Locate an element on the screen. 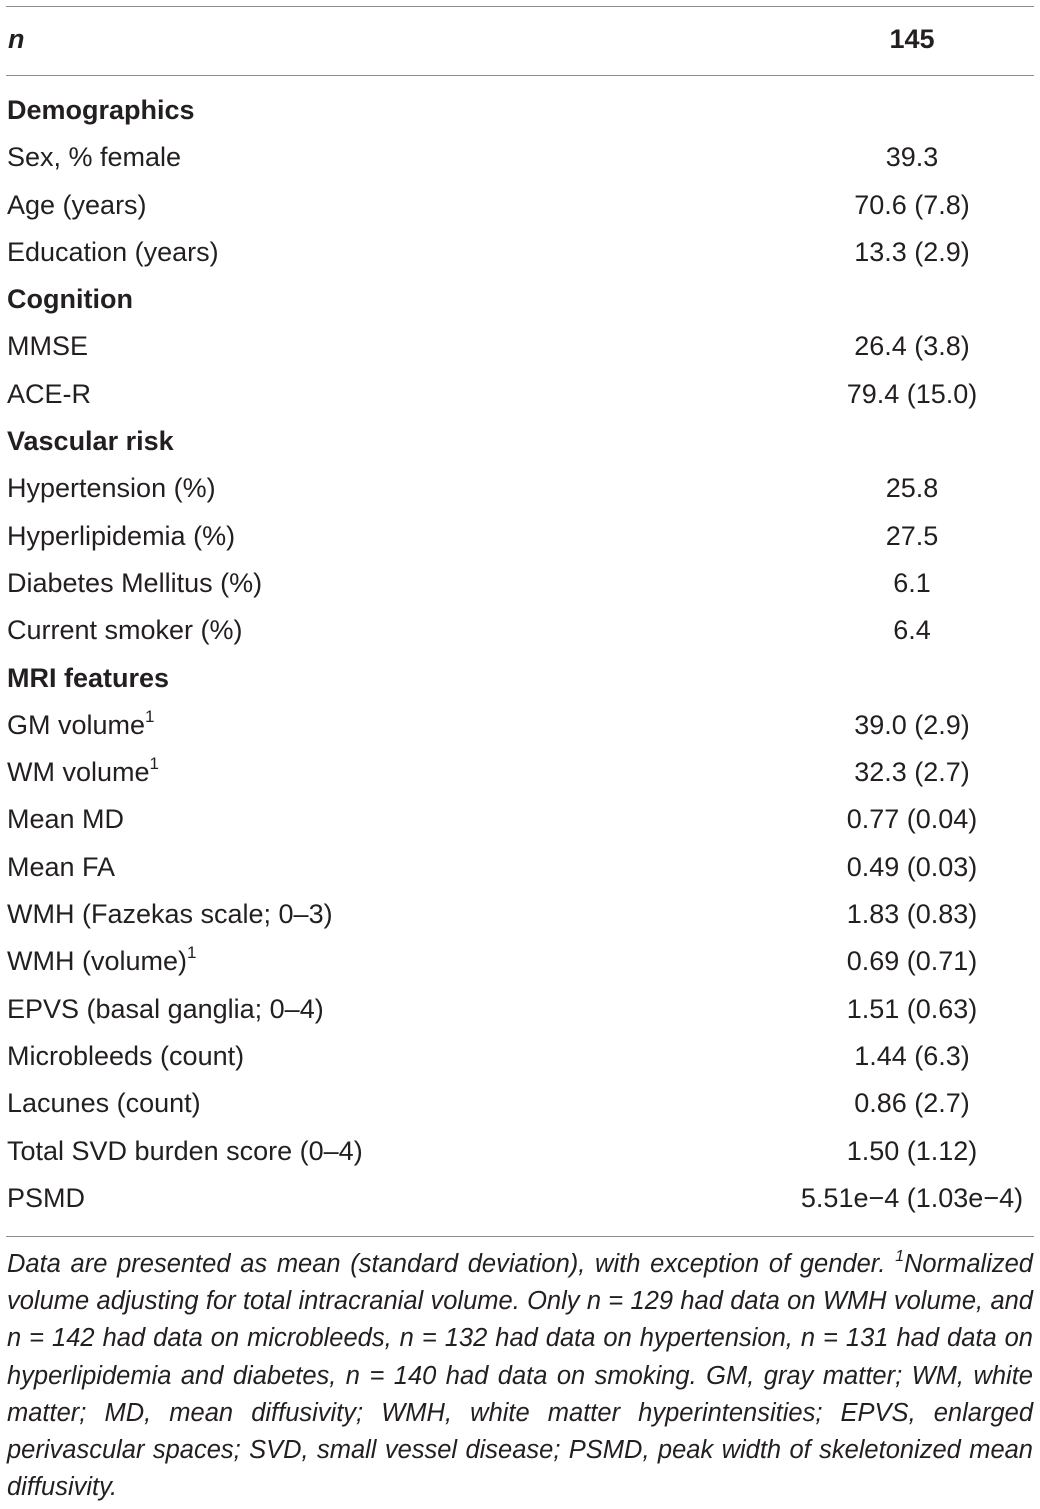 This screenshot has height=1509, width=1040. table-row: WM volume1 32.3 (2.7) is located at coordinates (520, 775).